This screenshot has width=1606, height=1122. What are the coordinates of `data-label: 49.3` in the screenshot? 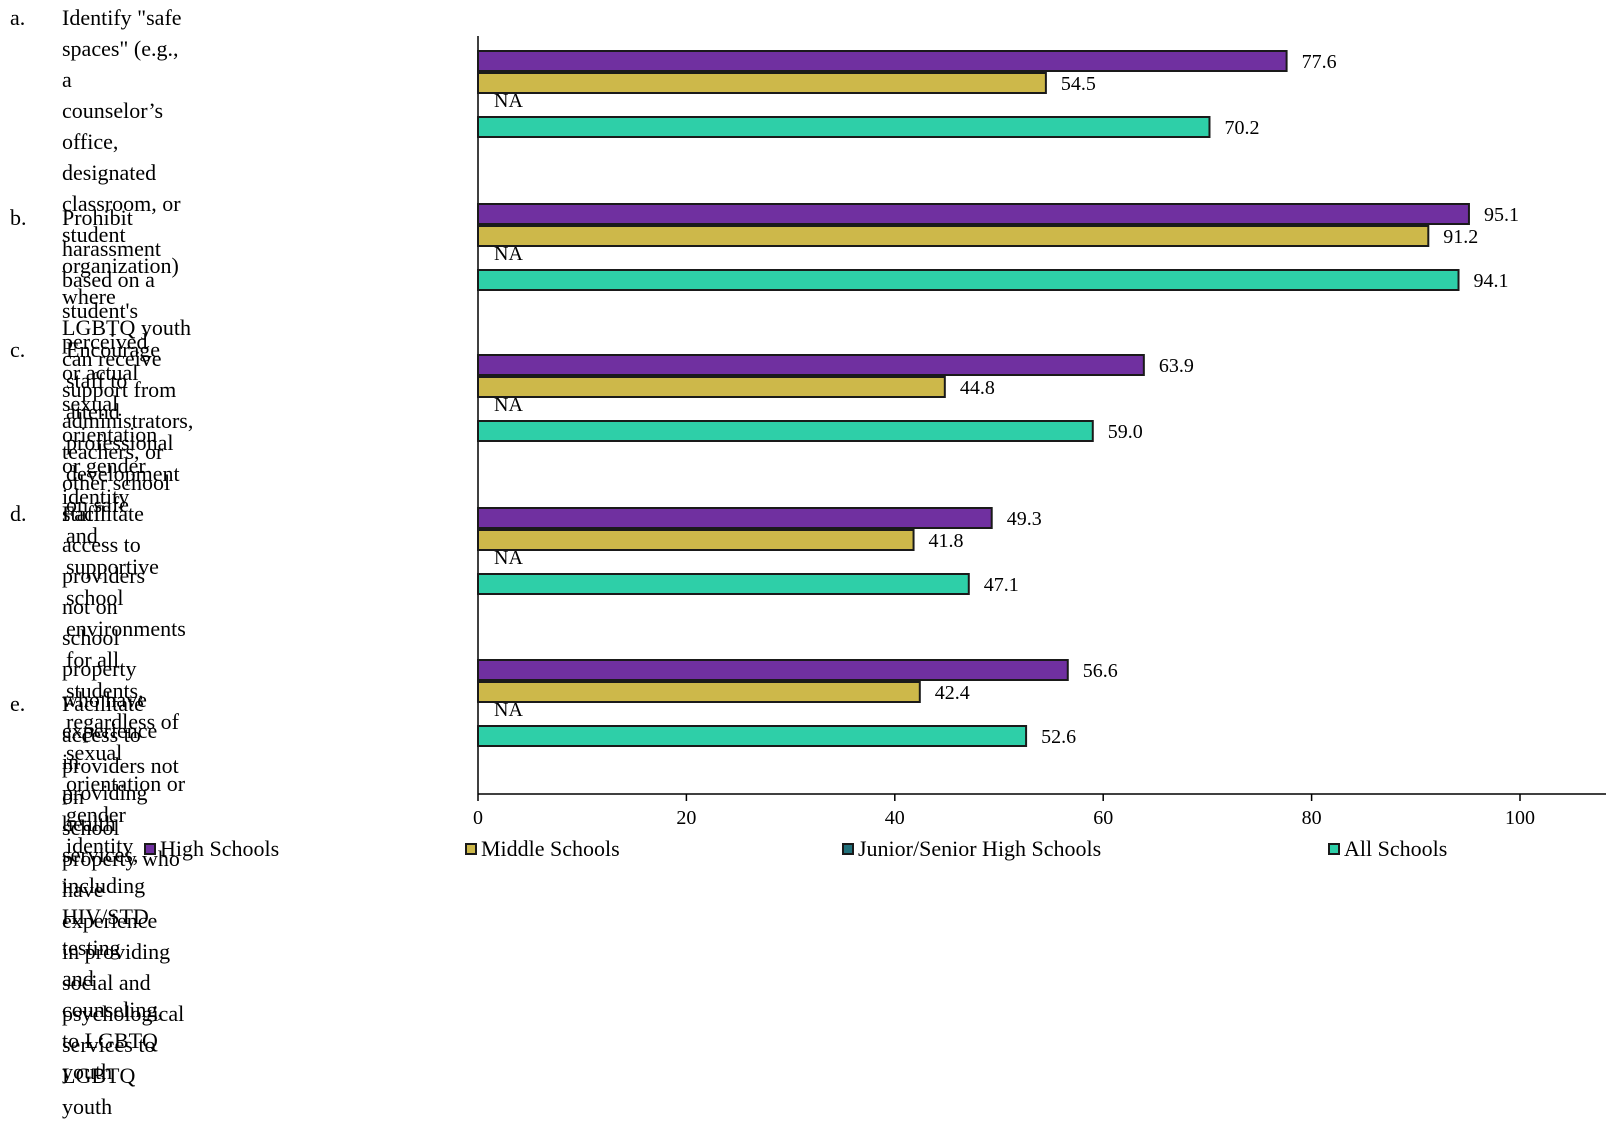 It's located at (1024, 519).